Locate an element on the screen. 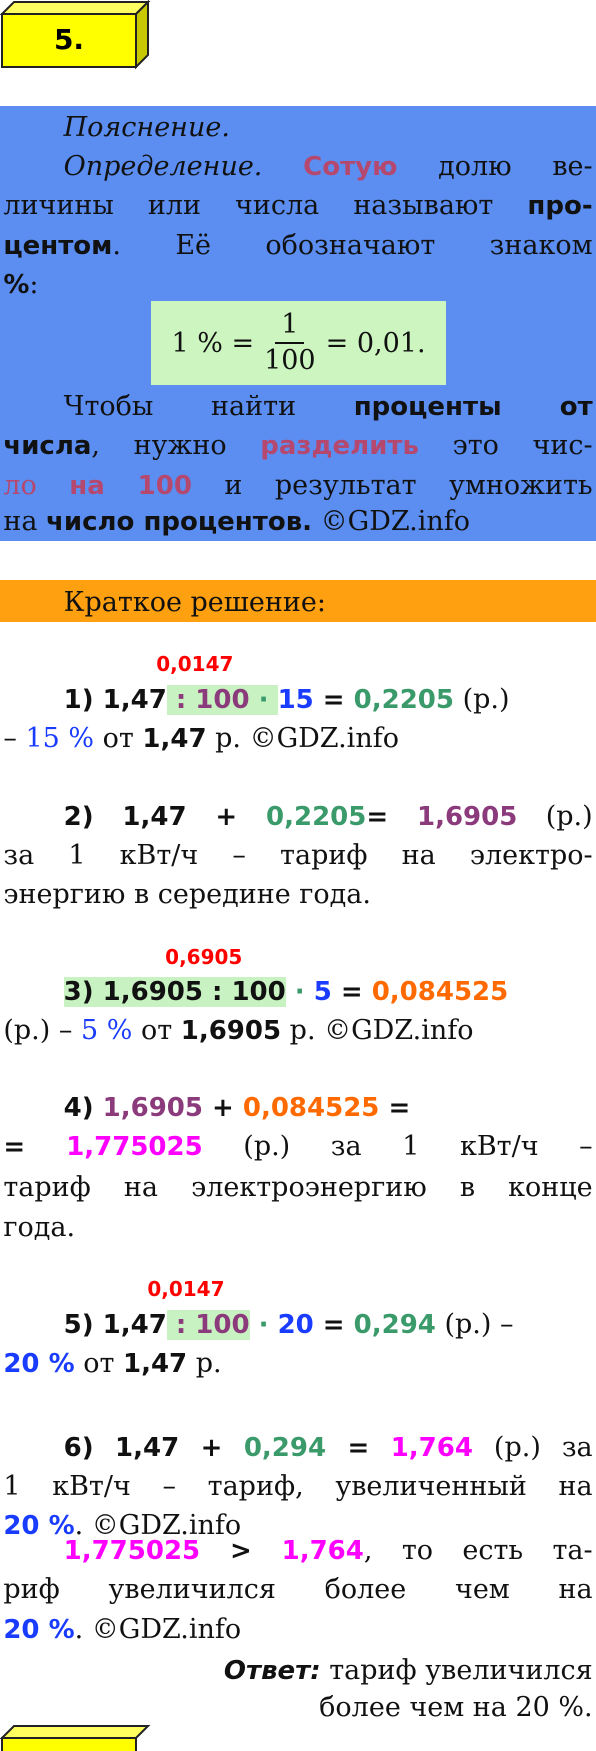 This screenshot has width=596, height=1751. text-segment: энергию в середине года. is located at coordinates (187, 895).